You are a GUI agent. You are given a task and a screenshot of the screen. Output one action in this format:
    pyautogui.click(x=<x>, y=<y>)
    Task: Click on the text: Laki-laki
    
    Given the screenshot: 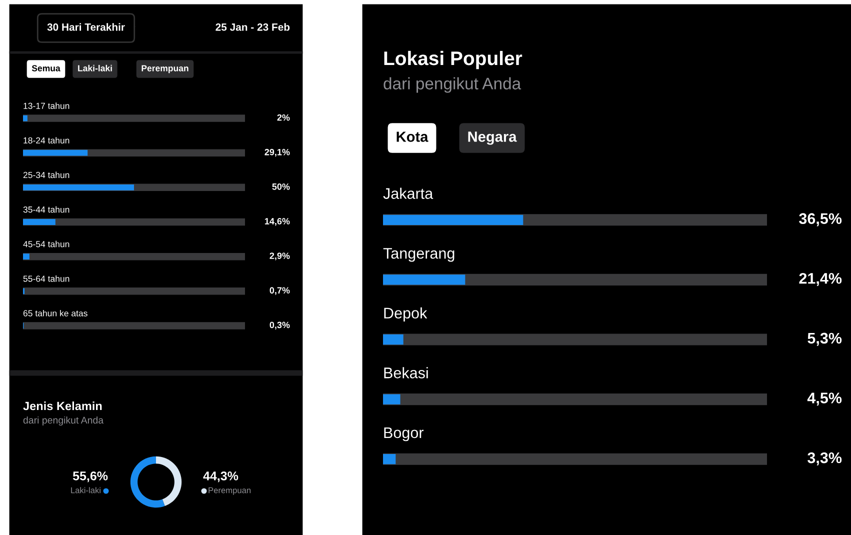 What is the action you would take?
    pyautogui.click(x=95, y=68)
    